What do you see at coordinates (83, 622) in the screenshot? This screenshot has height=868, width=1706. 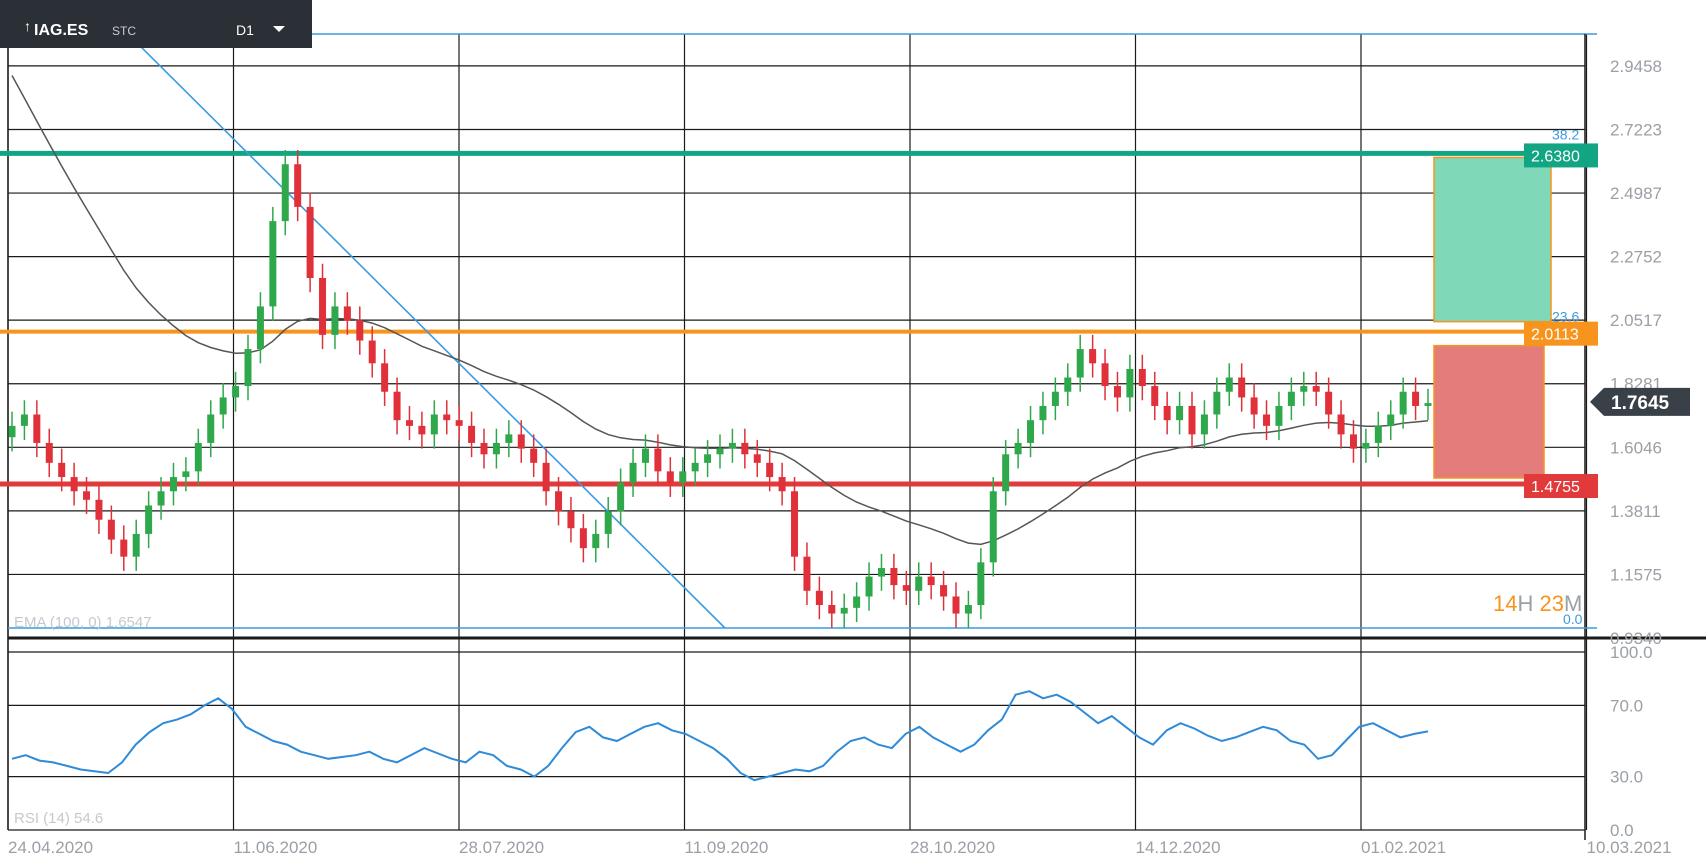 I see `ema-label: EMA (100, 0) 1.6547` at bounding box center [83, 622].